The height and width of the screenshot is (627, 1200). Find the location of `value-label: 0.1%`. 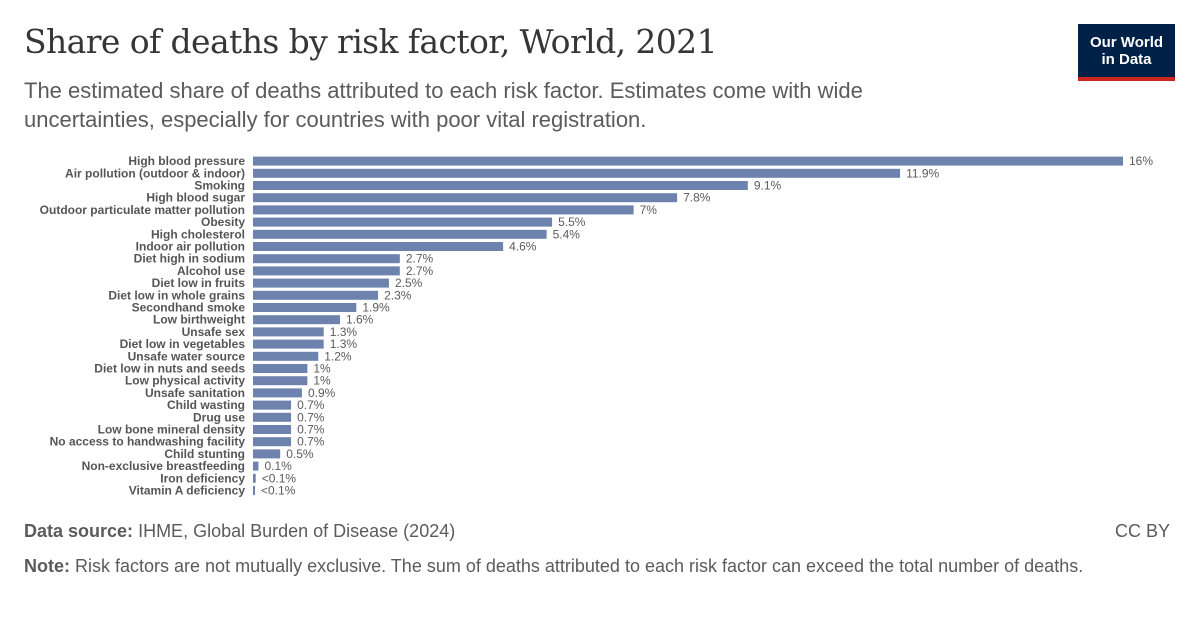

value-label: 0.1% is located at coordinates (278, 466).